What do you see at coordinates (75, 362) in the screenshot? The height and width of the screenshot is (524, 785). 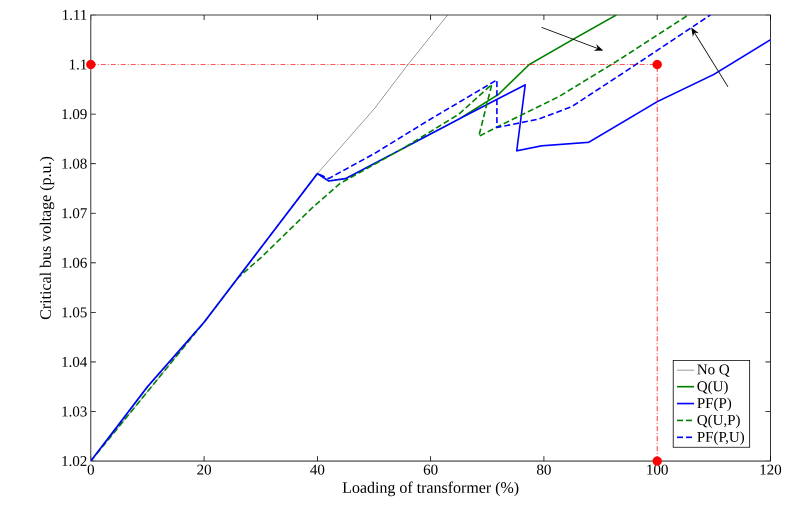 I see `y-tick-label: 1.04` at bounding box center [75, 362].